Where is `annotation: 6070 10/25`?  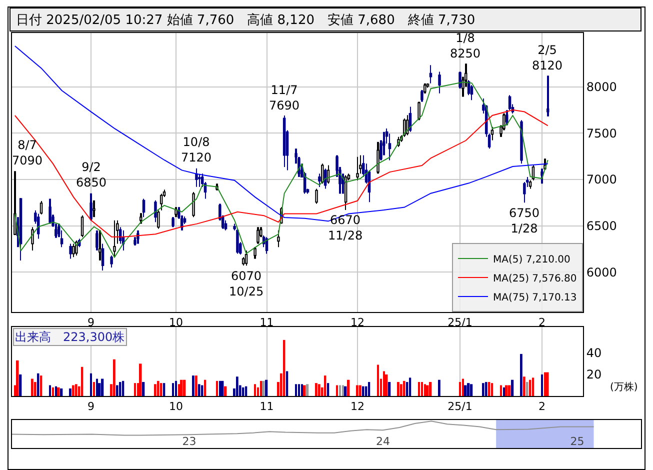 annotation: 6070 10/25 is located at coordinates (246, 284).